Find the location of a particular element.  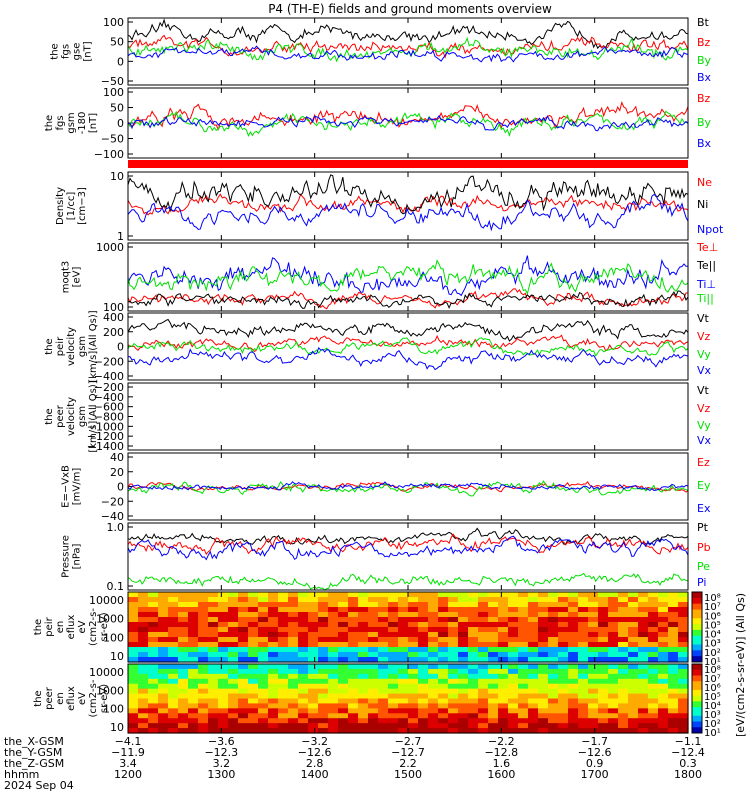

axis-row-value: 1500 is located at coordinates (408, 774).